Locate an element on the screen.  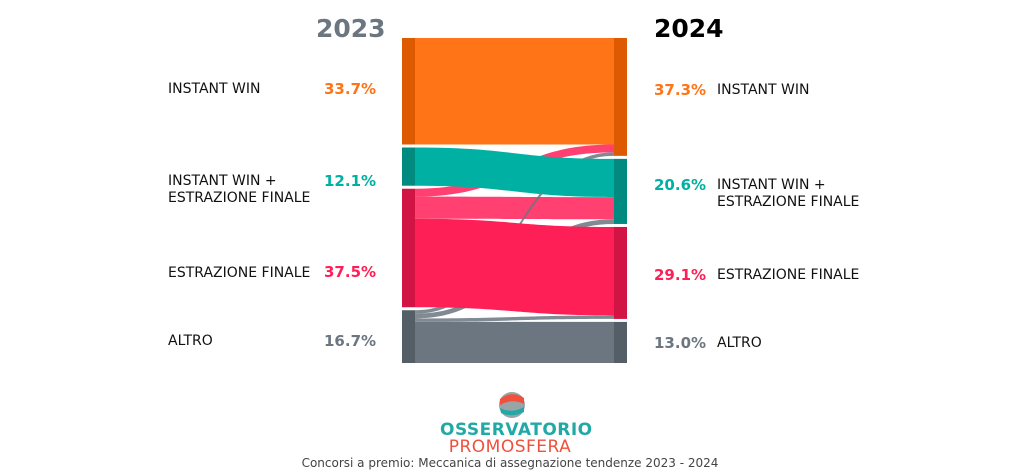
year-2023-title: 2023 is located at coordinates (351, 28).